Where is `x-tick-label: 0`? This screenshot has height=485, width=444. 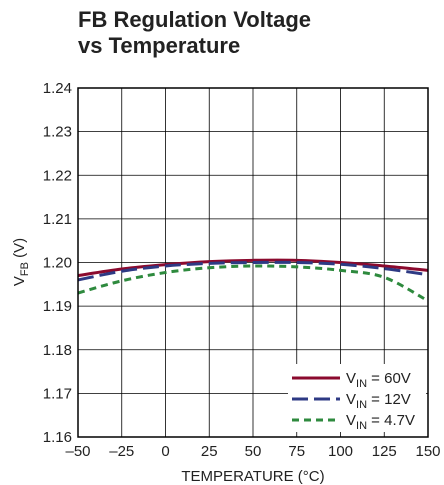 x-tick-label: 0 is located at coordinates (165, 451).